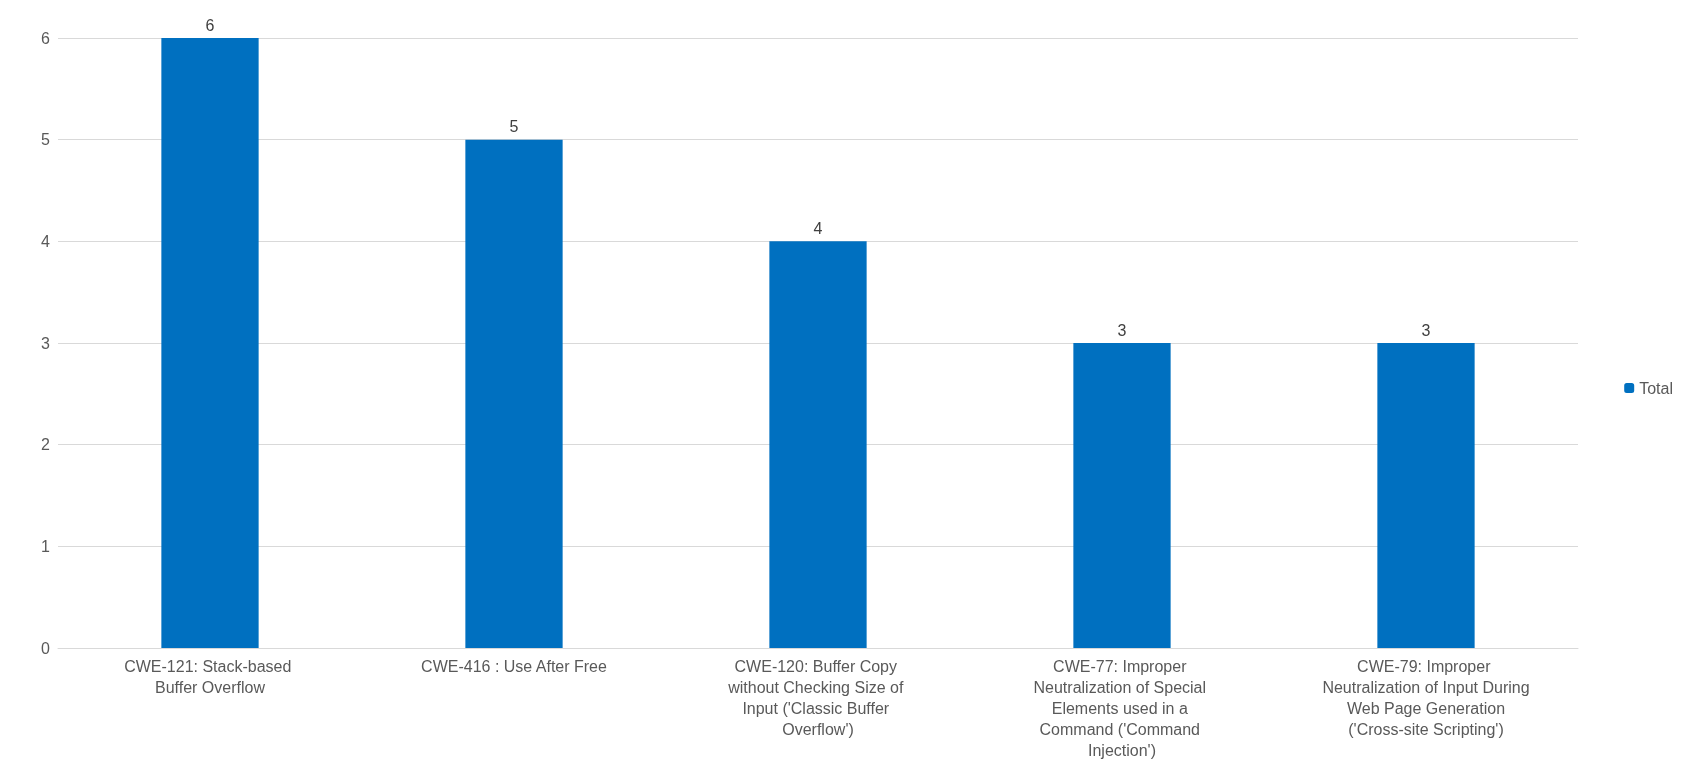 This screenshot has height=778, width=1703. Describe the element at coordinates (46, 140) in the screenshot. I see `y-tick-label: 5` at that location.